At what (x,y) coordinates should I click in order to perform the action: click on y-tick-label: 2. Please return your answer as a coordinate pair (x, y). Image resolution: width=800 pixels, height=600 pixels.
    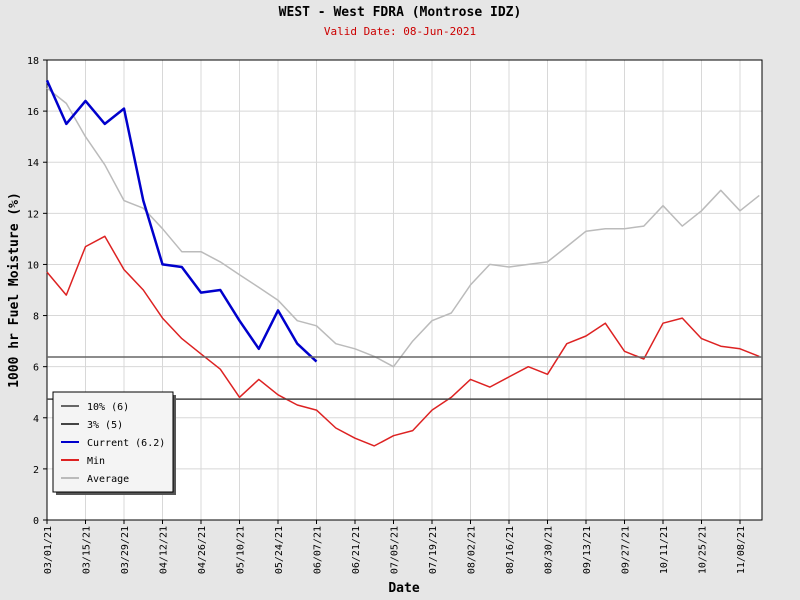
    Looking at the image, I should click on (36, 470).